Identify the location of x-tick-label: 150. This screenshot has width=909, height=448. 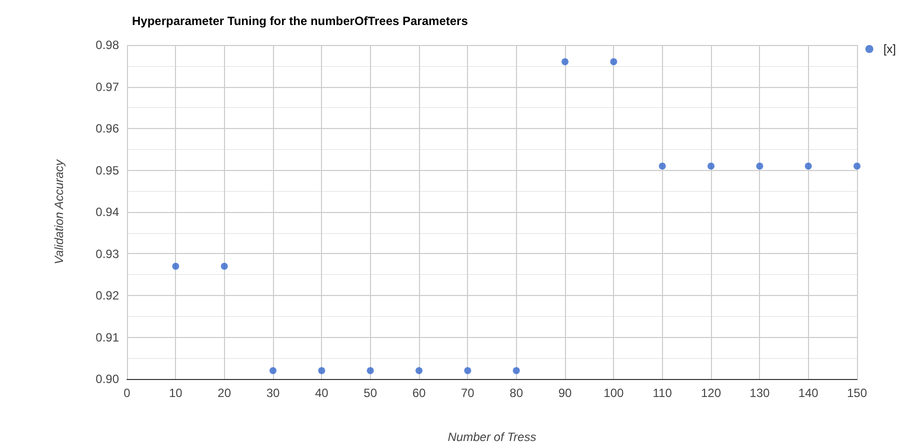
(857, 393).